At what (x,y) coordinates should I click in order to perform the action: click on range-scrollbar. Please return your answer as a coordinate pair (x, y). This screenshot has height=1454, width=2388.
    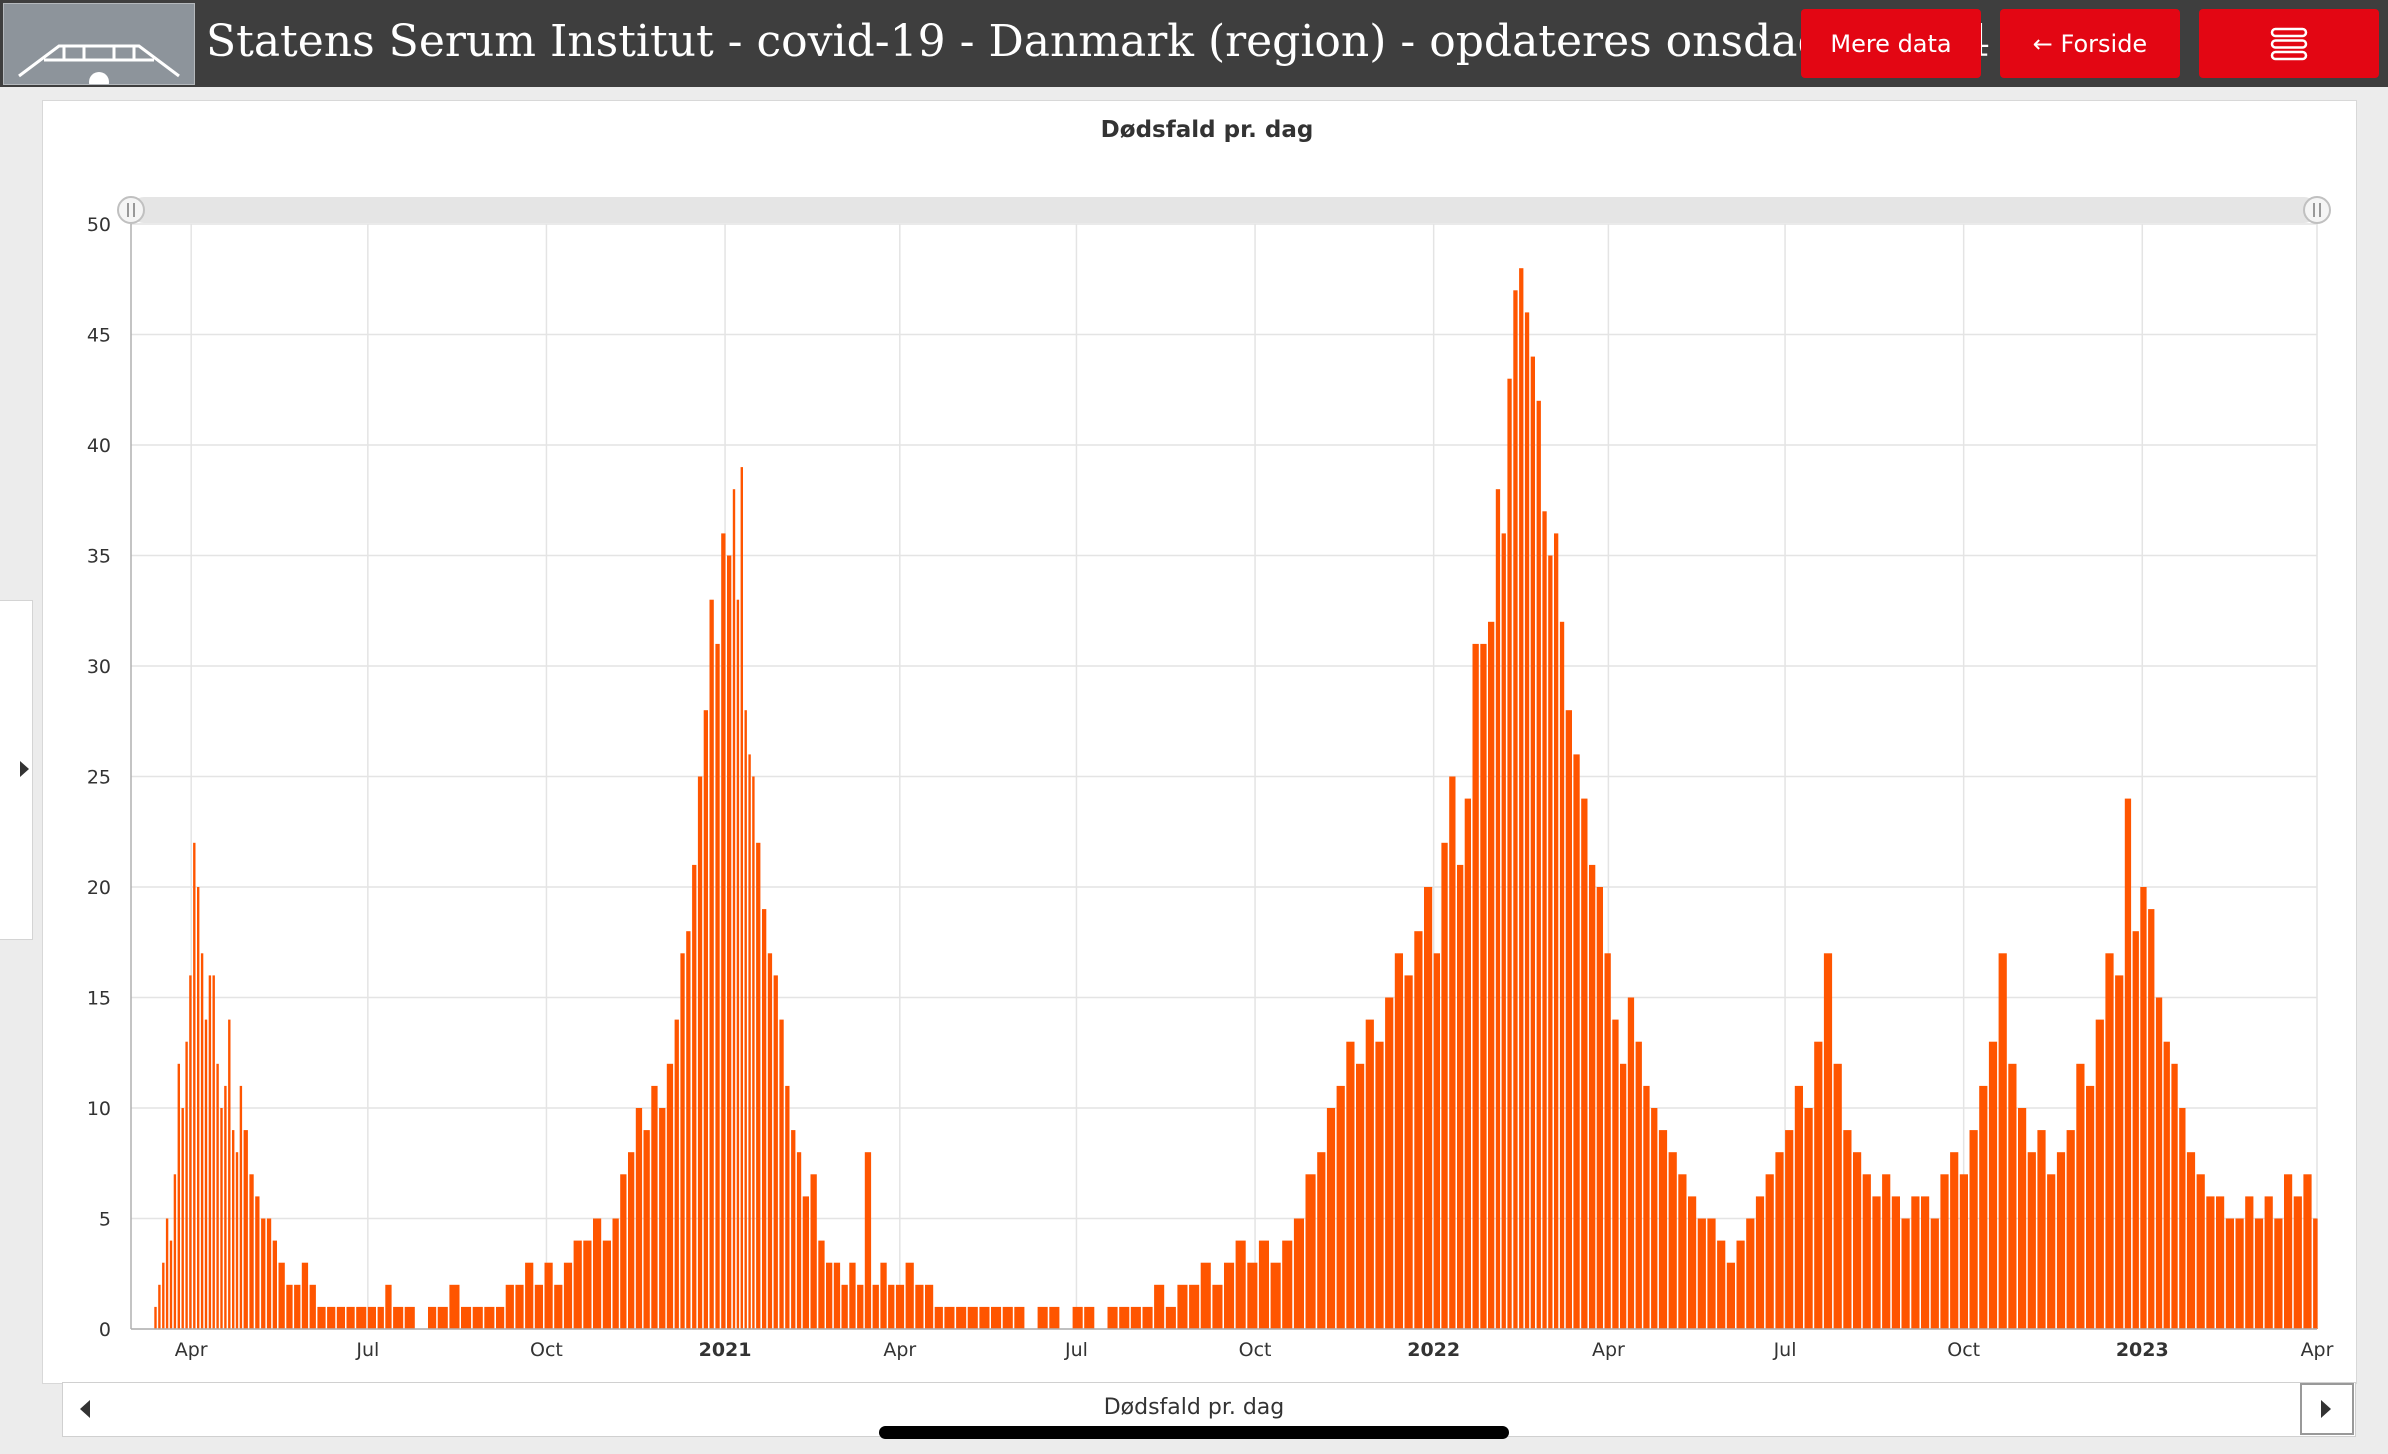
    Looking at the image, I should click on (1224, 210).